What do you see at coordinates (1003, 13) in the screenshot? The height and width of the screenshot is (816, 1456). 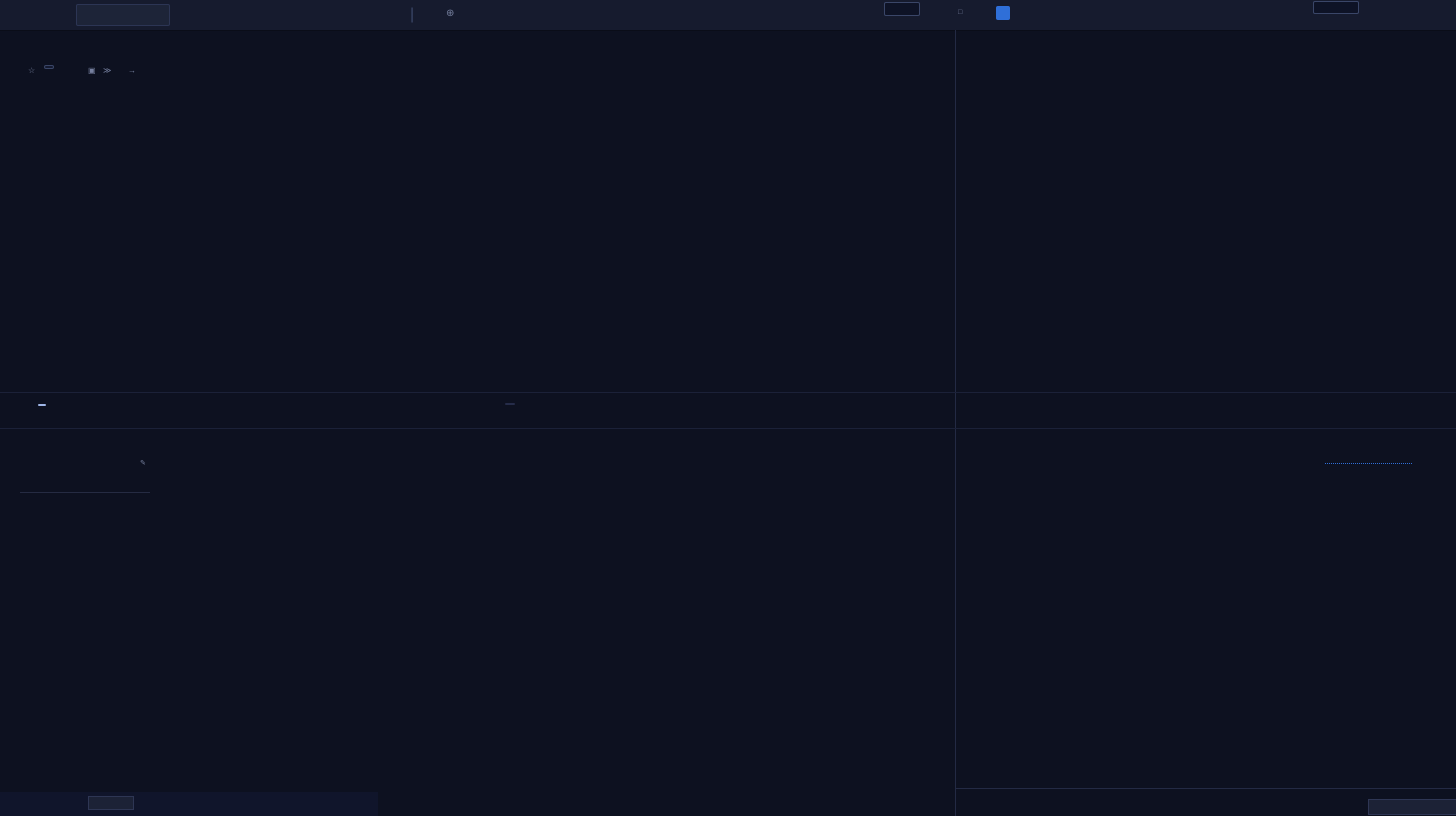 I see `avatar` at bounding box center [1003, 13].